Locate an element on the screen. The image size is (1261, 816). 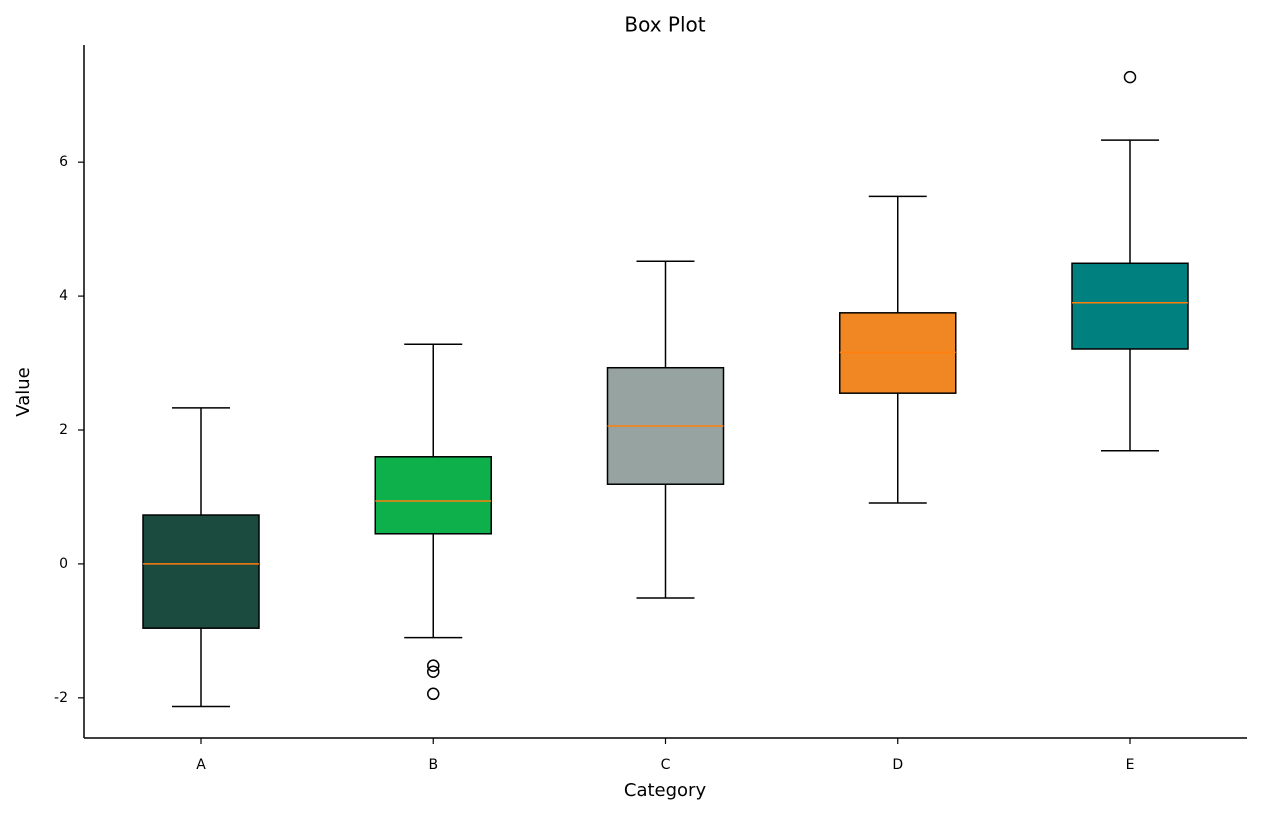
chart-title: Box Plot is located at coordinates (664, 25).